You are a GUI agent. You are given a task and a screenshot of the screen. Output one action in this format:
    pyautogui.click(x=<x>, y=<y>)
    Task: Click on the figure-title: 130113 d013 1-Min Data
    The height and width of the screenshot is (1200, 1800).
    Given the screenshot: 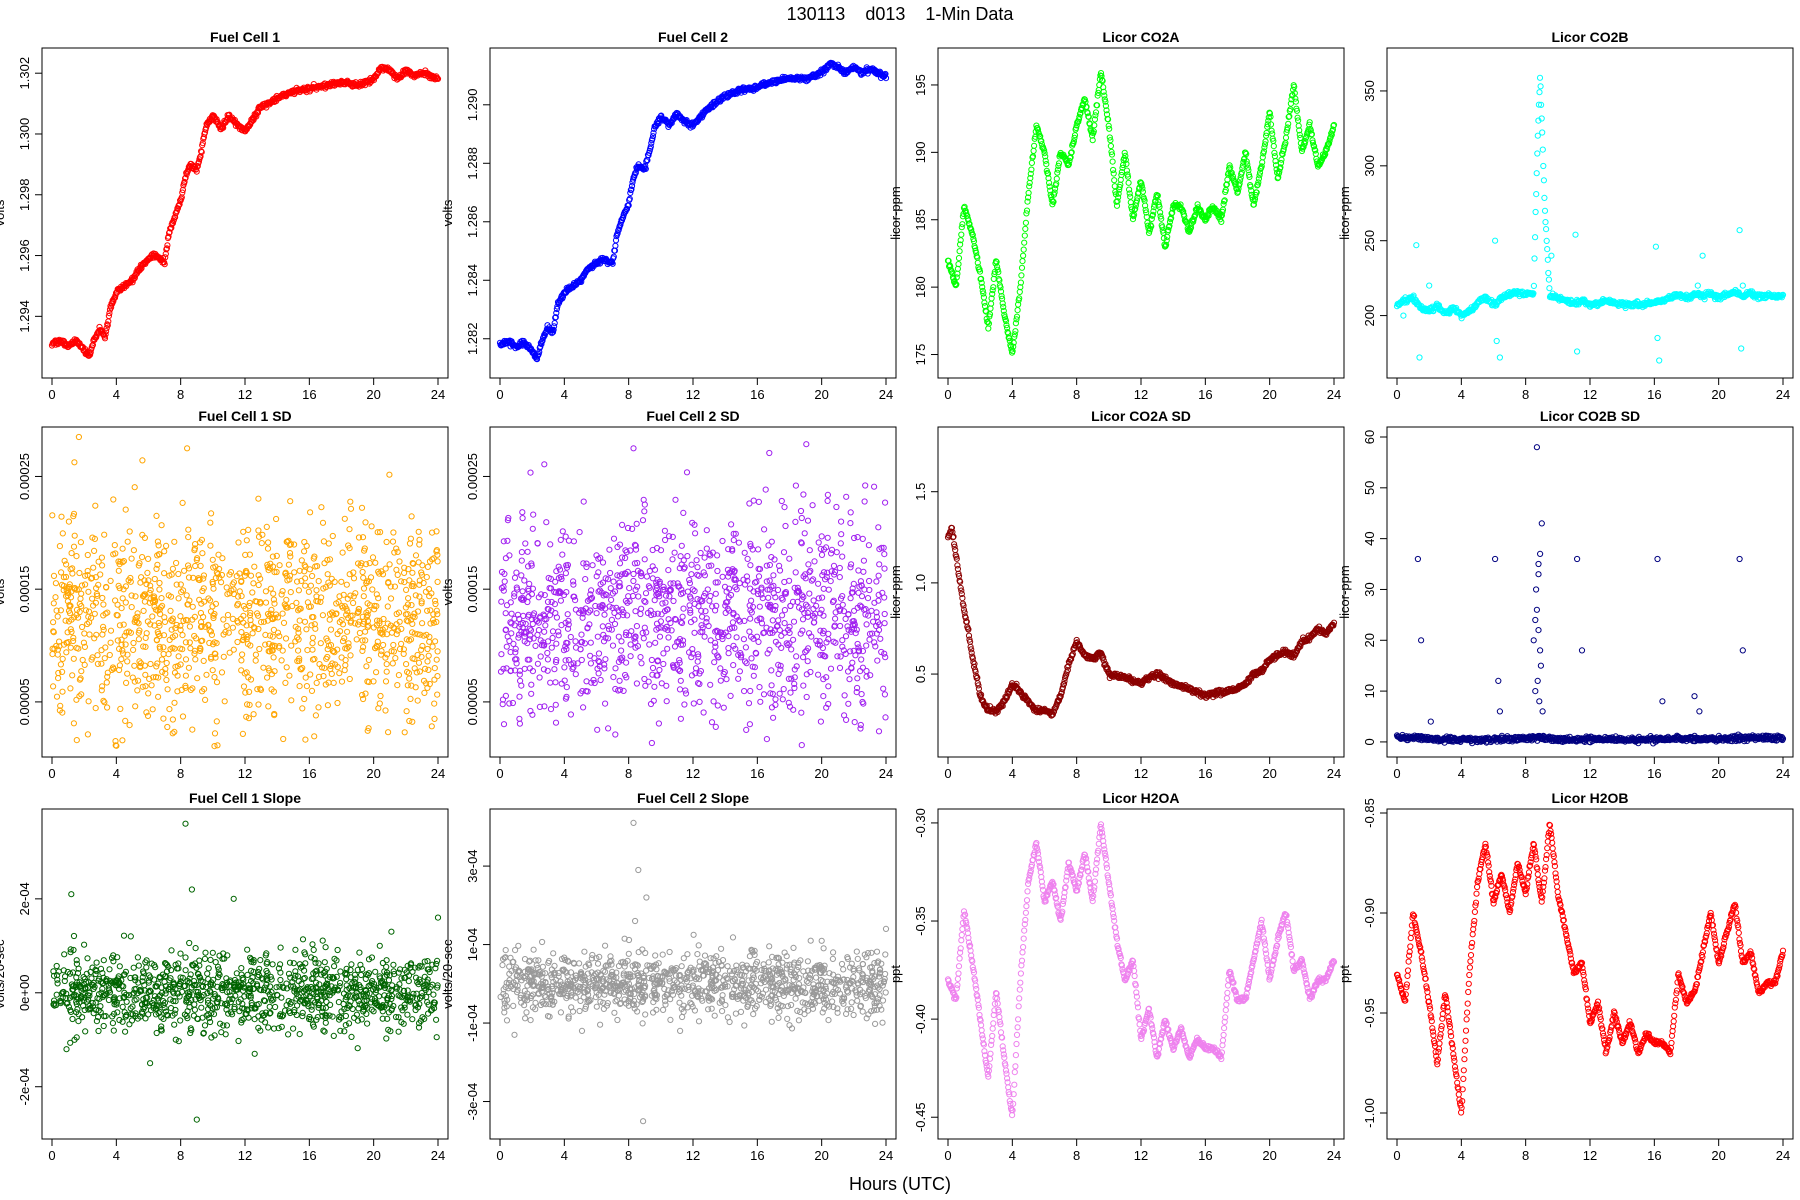 What is the action you would take?
    pyautogui.click(x=900, y=14)
    